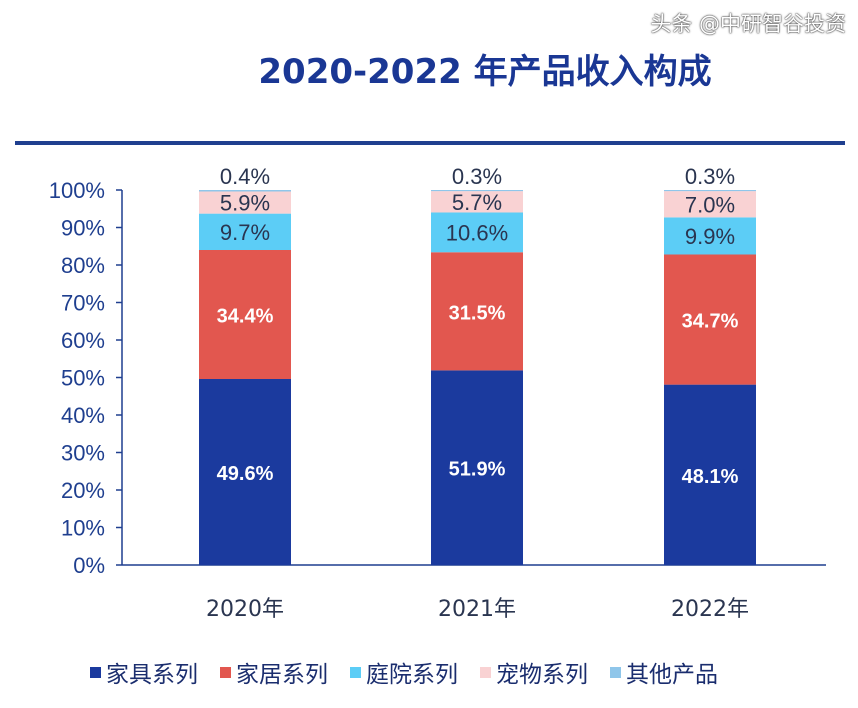  Describe the element at coordinates (710, 609) in the screenshot. I see `x-tick-label: 2022年` at that location.